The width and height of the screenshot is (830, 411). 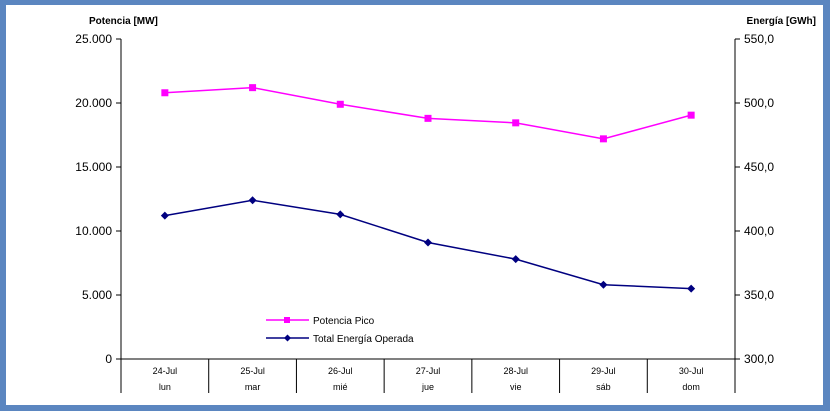 What do you see at coordinates (252, 371) in the screenshot?
I see `category-label: 25-Jul` at bounding box center [252, 371].